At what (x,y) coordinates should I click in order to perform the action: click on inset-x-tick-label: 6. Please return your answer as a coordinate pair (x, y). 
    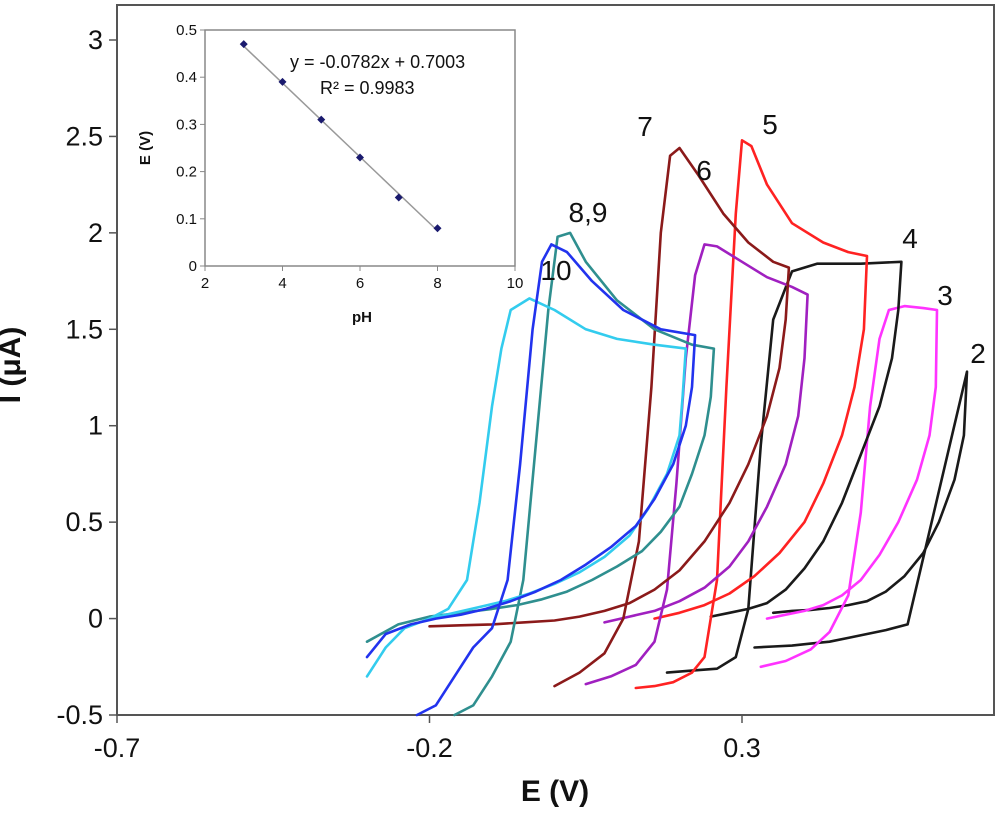
    Looking at the image, I should click on (360, 283).